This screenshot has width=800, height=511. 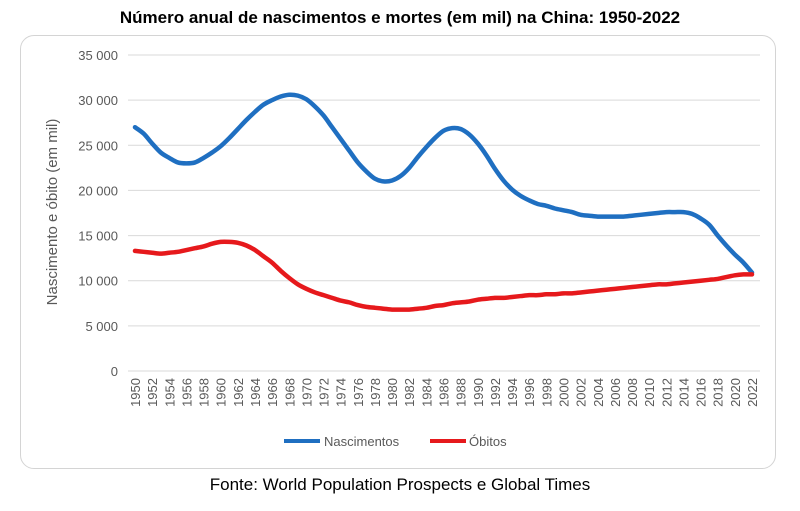 I want to click on x-tick-label: 1952, so click(x=152, y=392).